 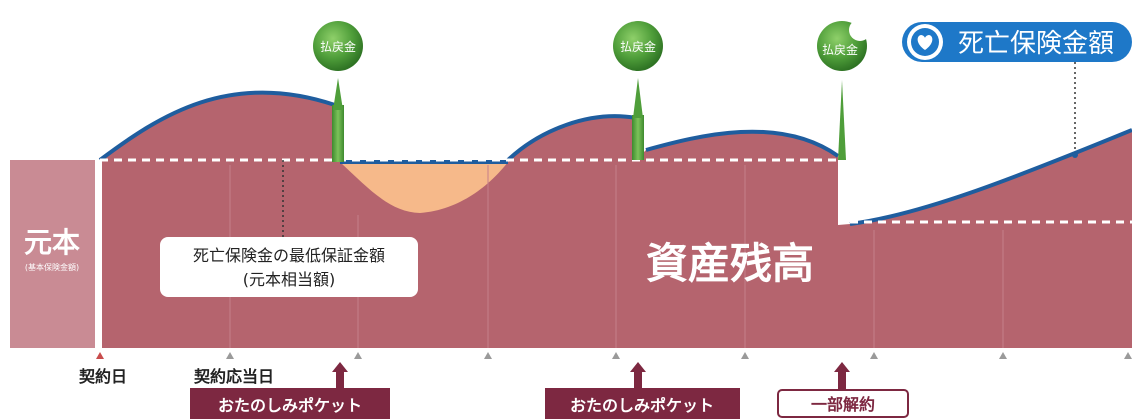 What do you see at coordinates (424, 187) in the screenshot?
I see `shortfall-area` at bounding box center [424, 187].